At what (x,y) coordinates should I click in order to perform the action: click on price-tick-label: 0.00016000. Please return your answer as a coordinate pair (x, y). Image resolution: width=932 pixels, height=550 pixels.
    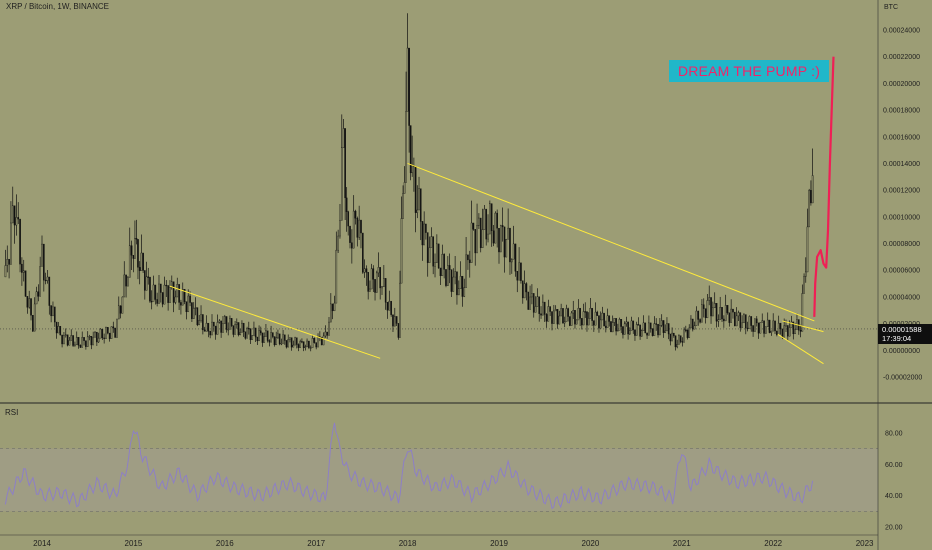
    Looking at the image, I should click on (901, 137).